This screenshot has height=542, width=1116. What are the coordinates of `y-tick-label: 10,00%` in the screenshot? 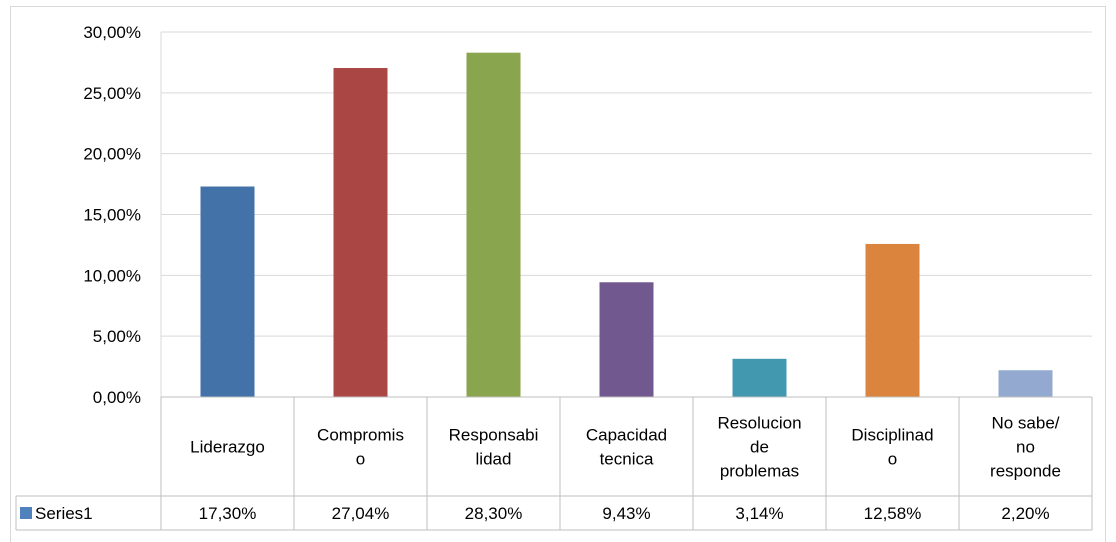 It's located at (112, 275).